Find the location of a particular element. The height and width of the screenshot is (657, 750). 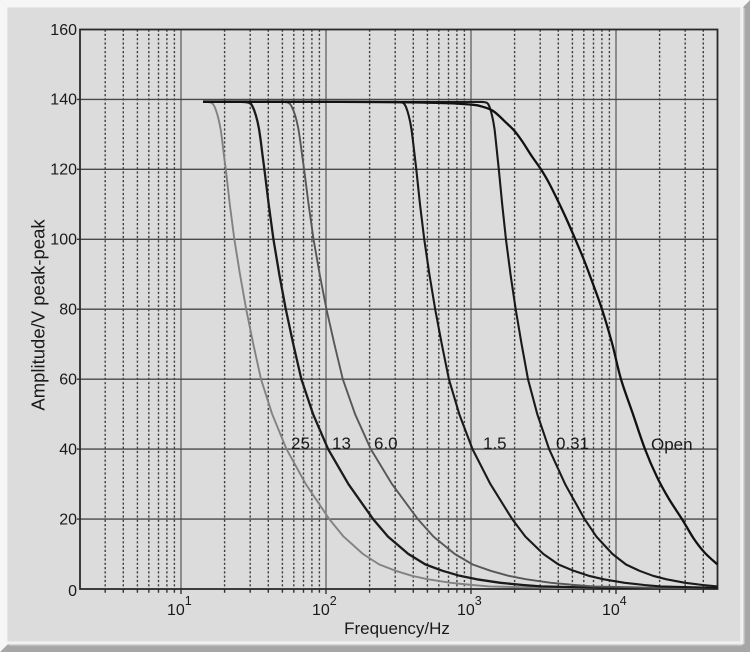

svg-text: 160 is located at coordinates (63, 30).